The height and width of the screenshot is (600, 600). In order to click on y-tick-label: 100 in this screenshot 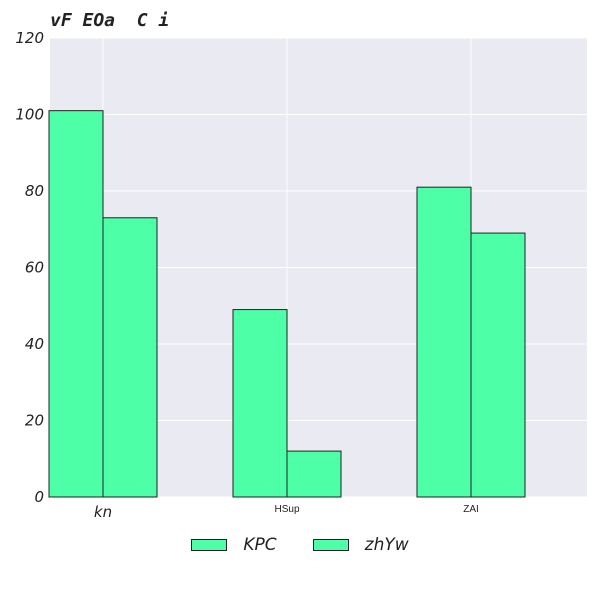, I will do `click(29, 115)`.